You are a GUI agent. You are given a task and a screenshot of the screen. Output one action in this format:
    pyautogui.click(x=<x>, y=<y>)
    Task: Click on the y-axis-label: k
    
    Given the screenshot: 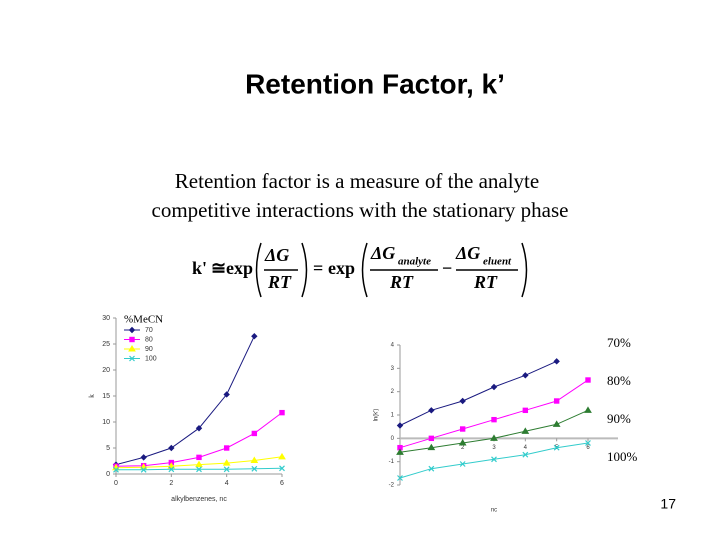 What is the action you would take?
    pyautogui.click(x=92, y=396)
    